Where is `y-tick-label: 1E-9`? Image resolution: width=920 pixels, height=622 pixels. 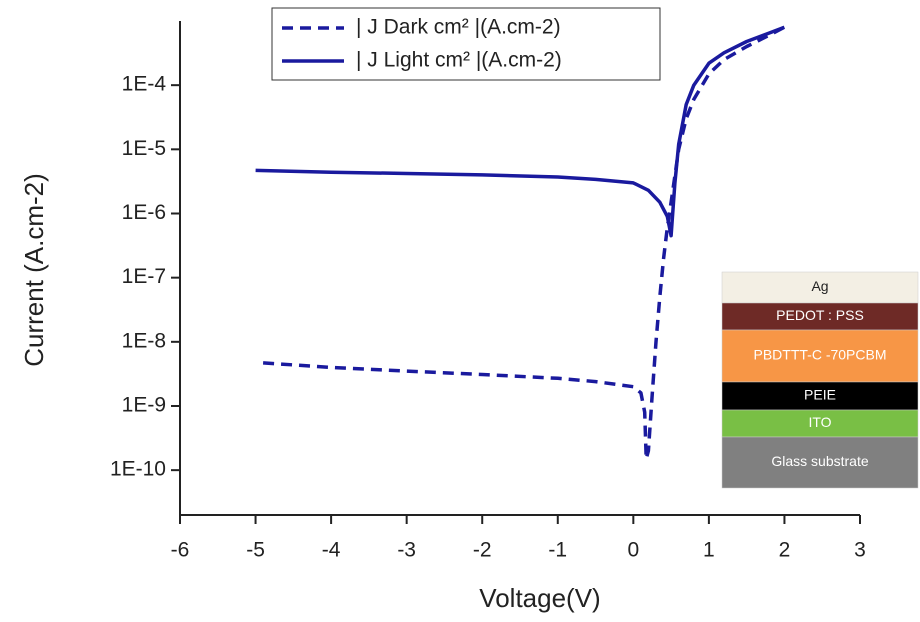 y-tick-label: 1E-9 is located at coordinates (144, 405).